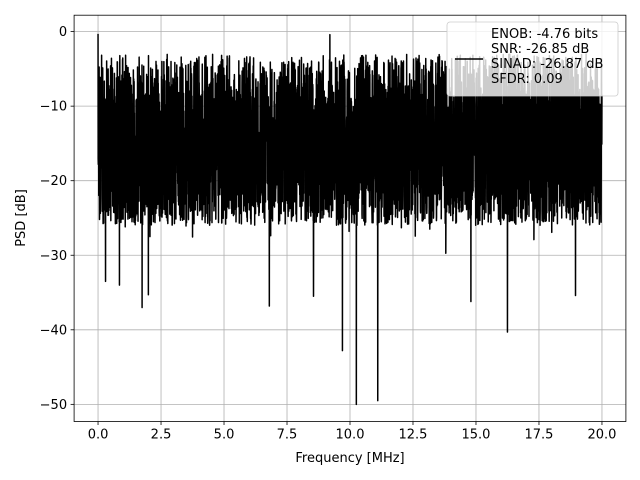  I want to click on legend-box, so click(532, 59).